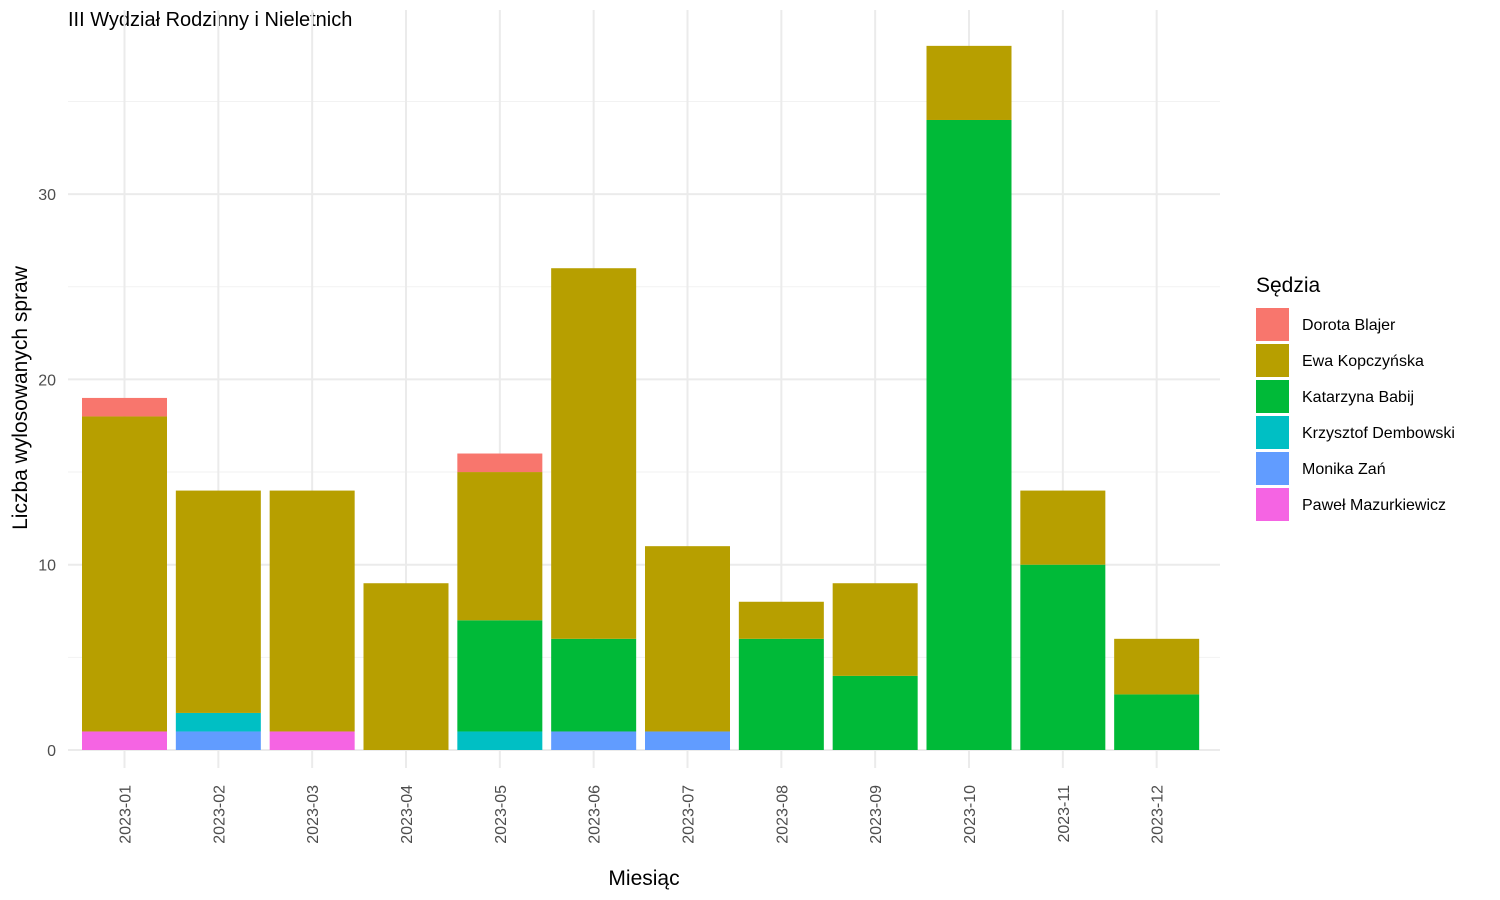 The width and height of the screenshot is (1500, 900). I want to click on x-tick-label: 2023-06, so click(595, 814).